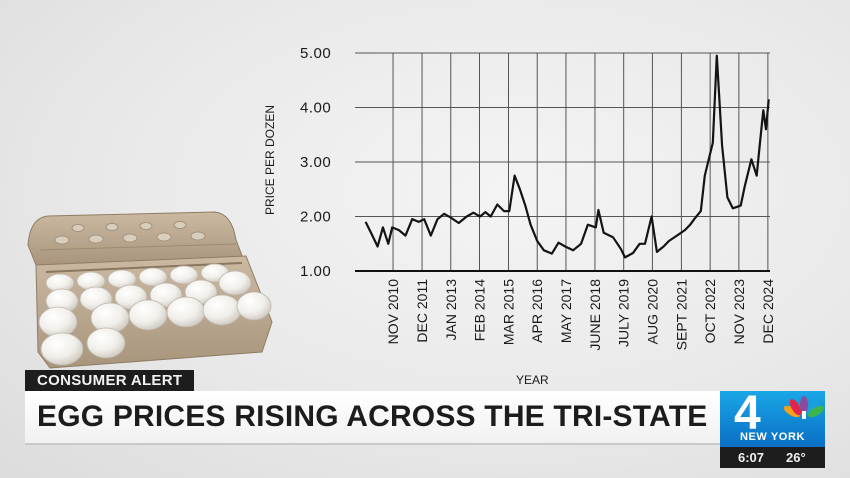 The image size is (850, 478). Describe the element at coordinates (150, 290) in the screenshot. I see `egg-carton-image` at that location.